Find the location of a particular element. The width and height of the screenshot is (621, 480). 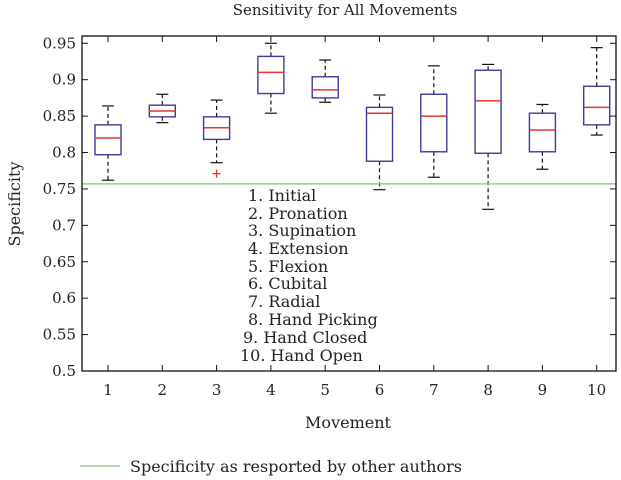

y-tick-label: 0.65 is located at coordinates (59, 262).